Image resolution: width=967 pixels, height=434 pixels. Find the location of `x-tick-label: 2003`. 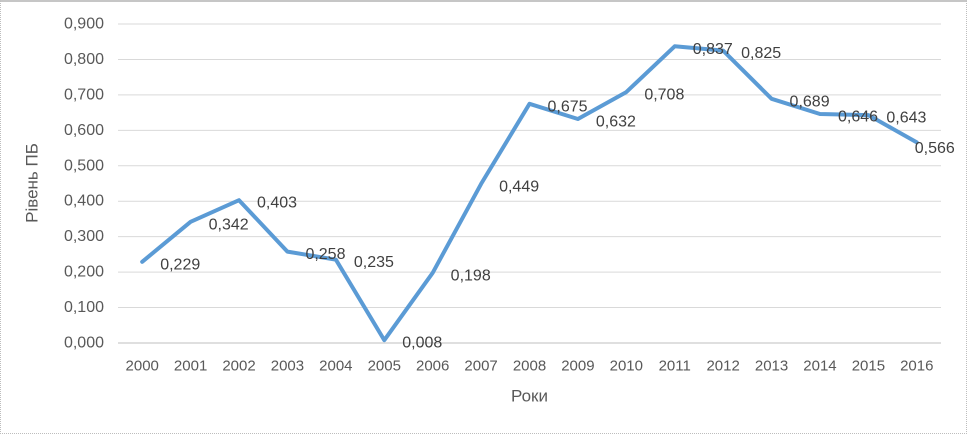

x-tick-label: 2003 is located at coordinates (287, 366).